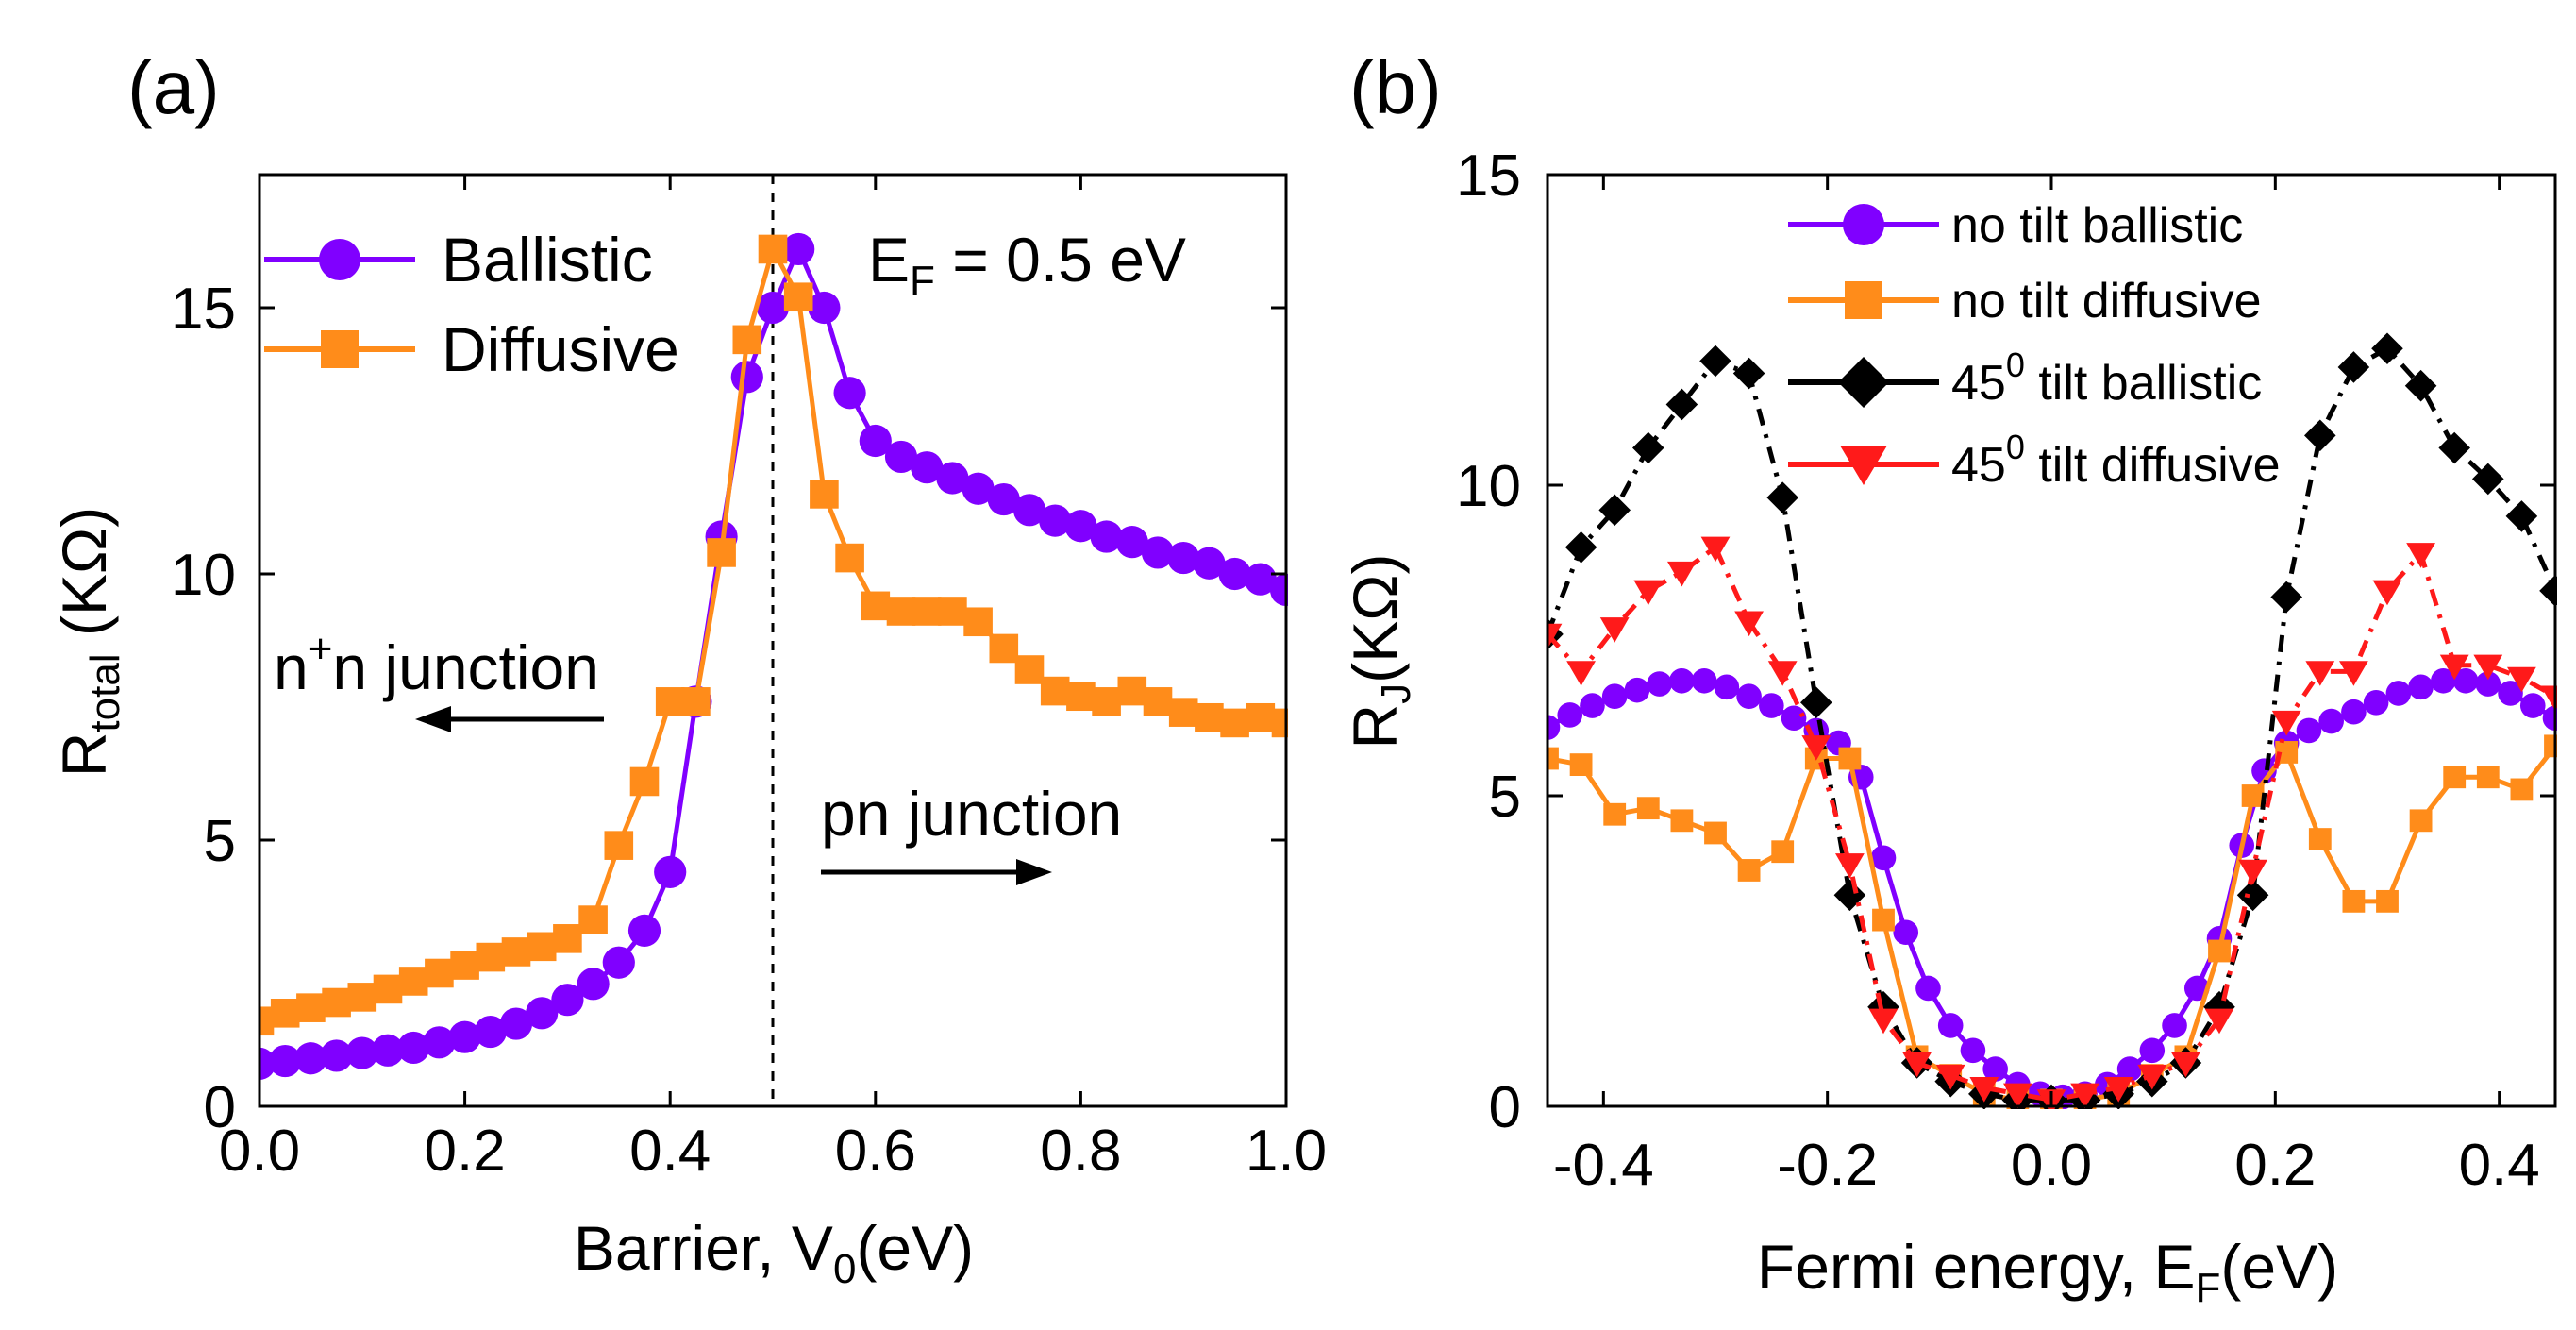 This screenshot has width=2576, height=1330. What do you see at coordinates (259, 1151) in the screenshot?
I see `x-tick-label: 0.0` at bounding box center [259, 1151].